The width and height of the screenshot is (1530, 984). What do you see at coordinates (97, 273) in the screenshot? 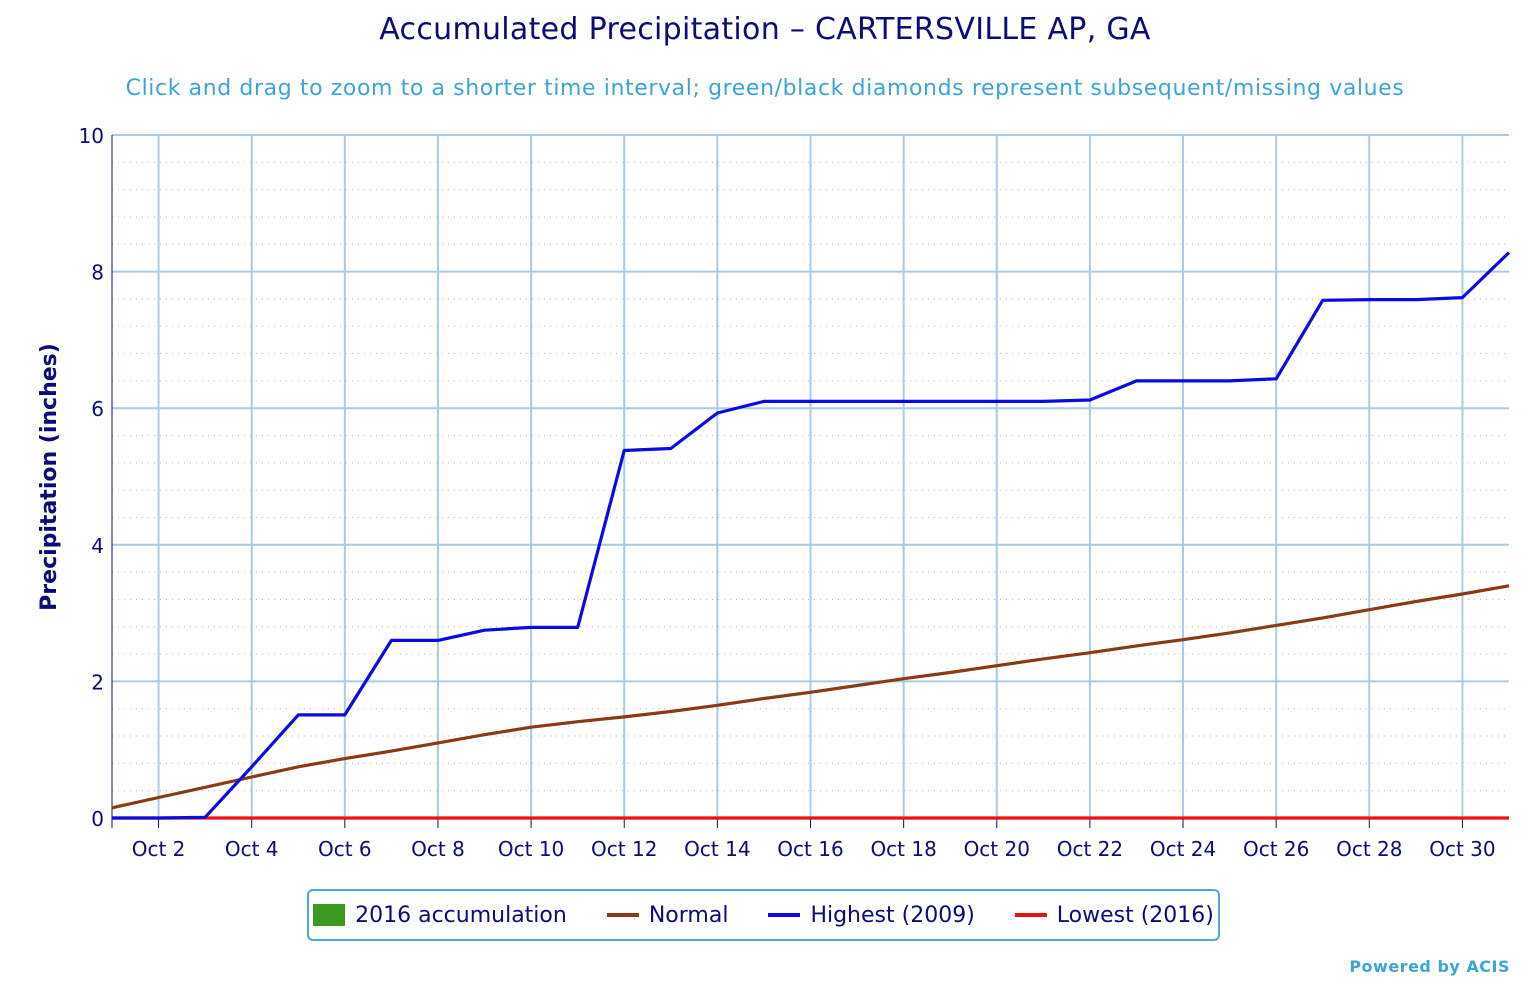
I see `y-tick-label: 8` at bounding box center [97, 273].